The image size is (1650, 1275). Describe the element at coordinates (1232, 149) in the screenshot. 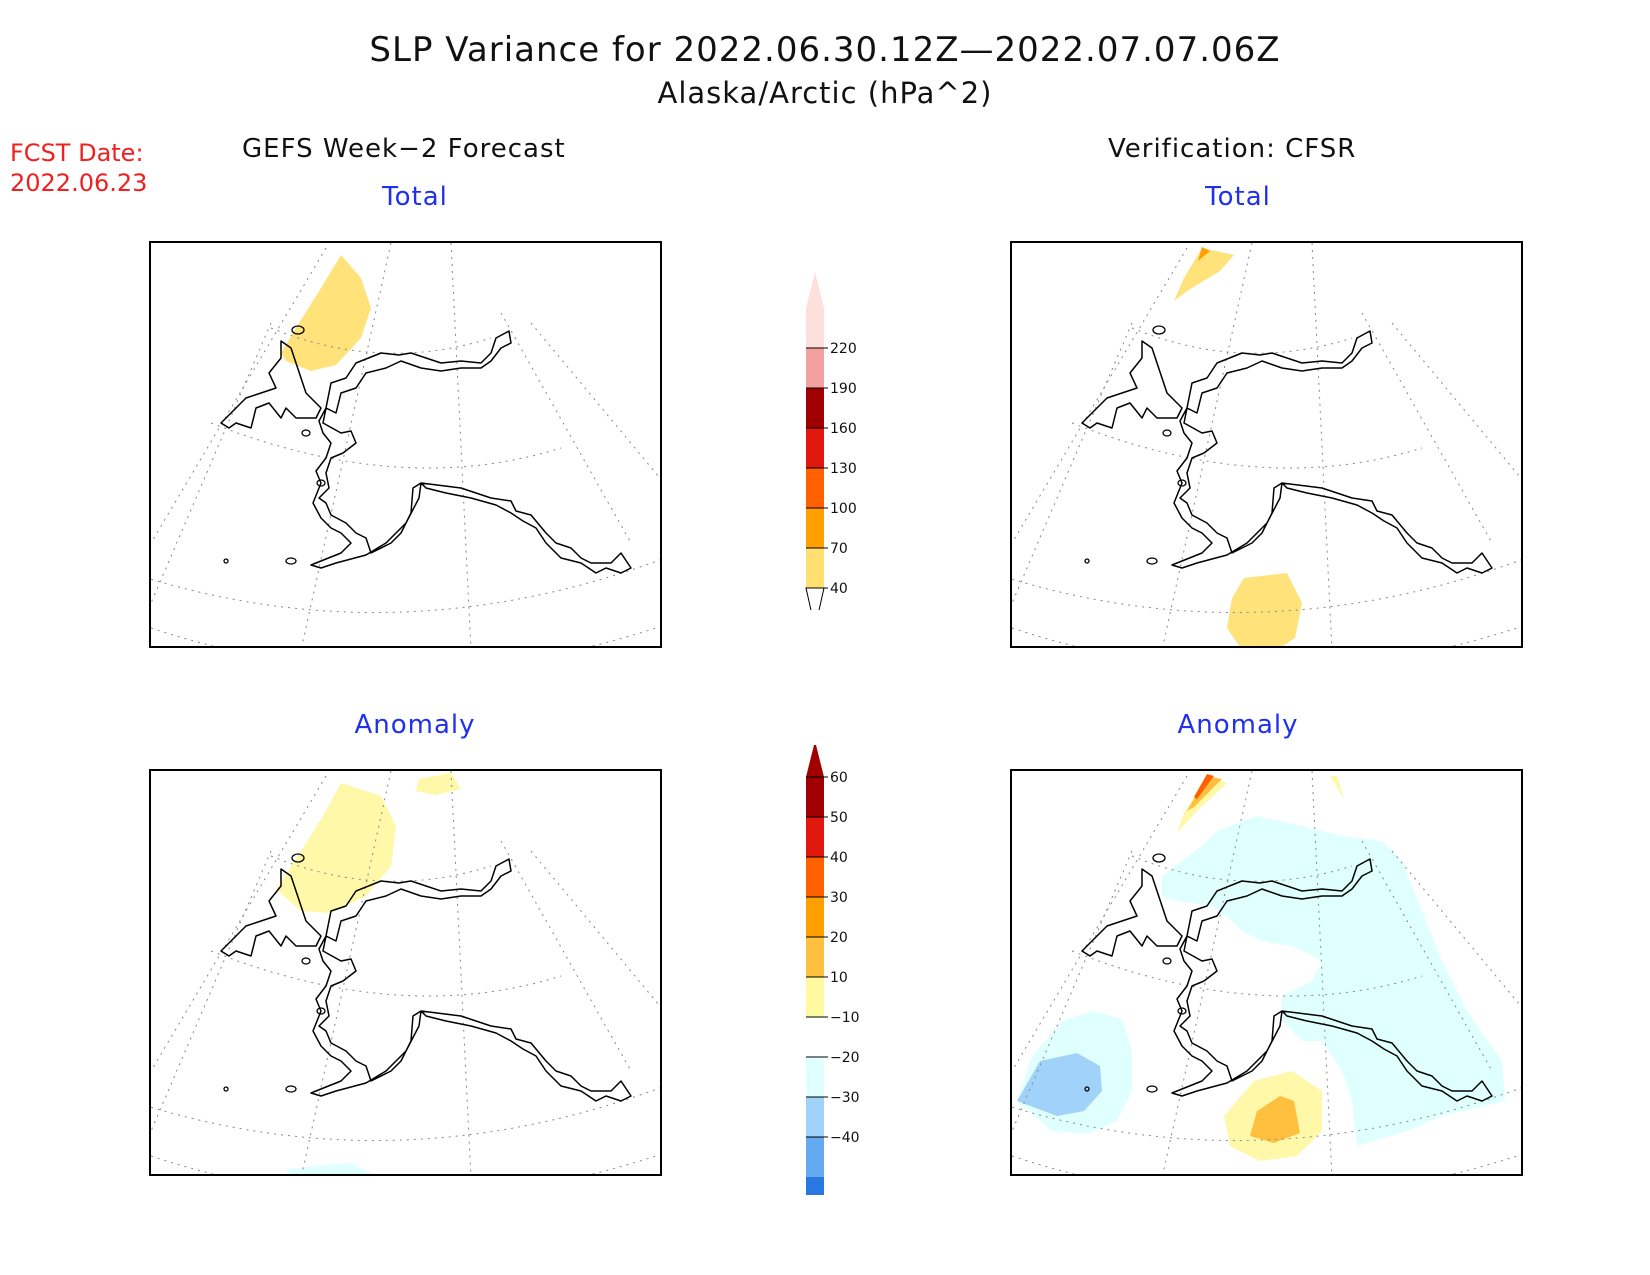

I see `column-heading-verification: Verification: CFSR` at that location.